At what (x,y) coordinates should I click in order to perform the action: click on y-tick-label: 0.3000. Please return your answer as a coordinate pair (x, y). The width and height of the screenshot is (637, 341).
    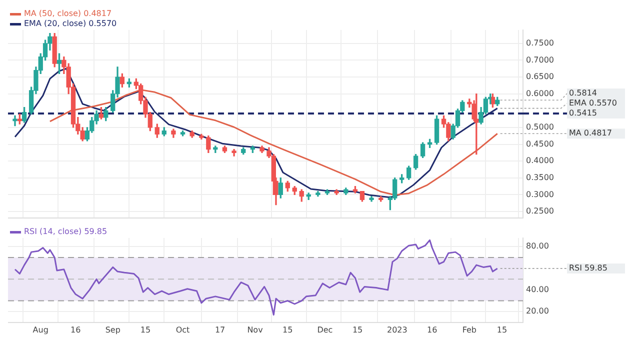
    Looking at the image, I should click on (540, 194).